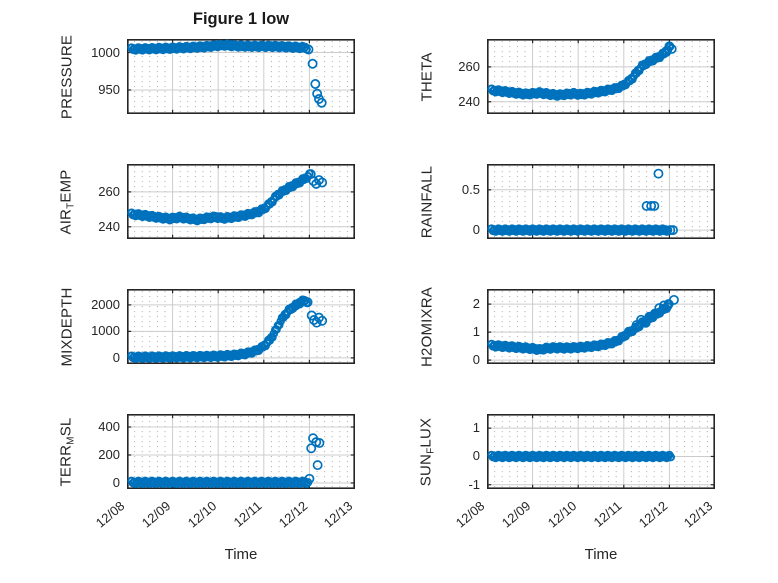 The width and height of the screenshot is (778, 583). I want to click on subplot-air_temp: 240 260 AIRTEMP, so click(206, 202).